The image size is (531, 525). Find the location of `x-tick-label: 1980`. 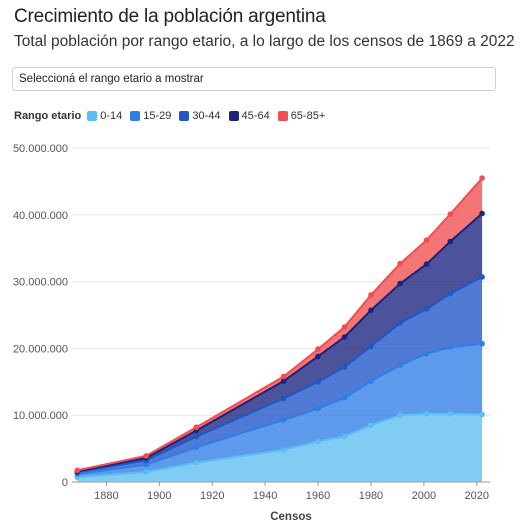

x-tick-label: 1980 is located at coordinates (371, 496).